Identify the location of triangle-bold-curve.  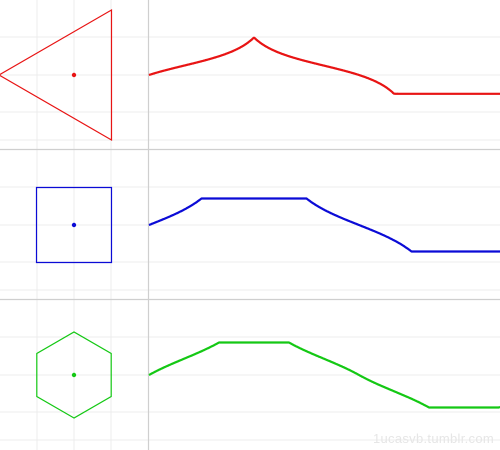
(324, 65).